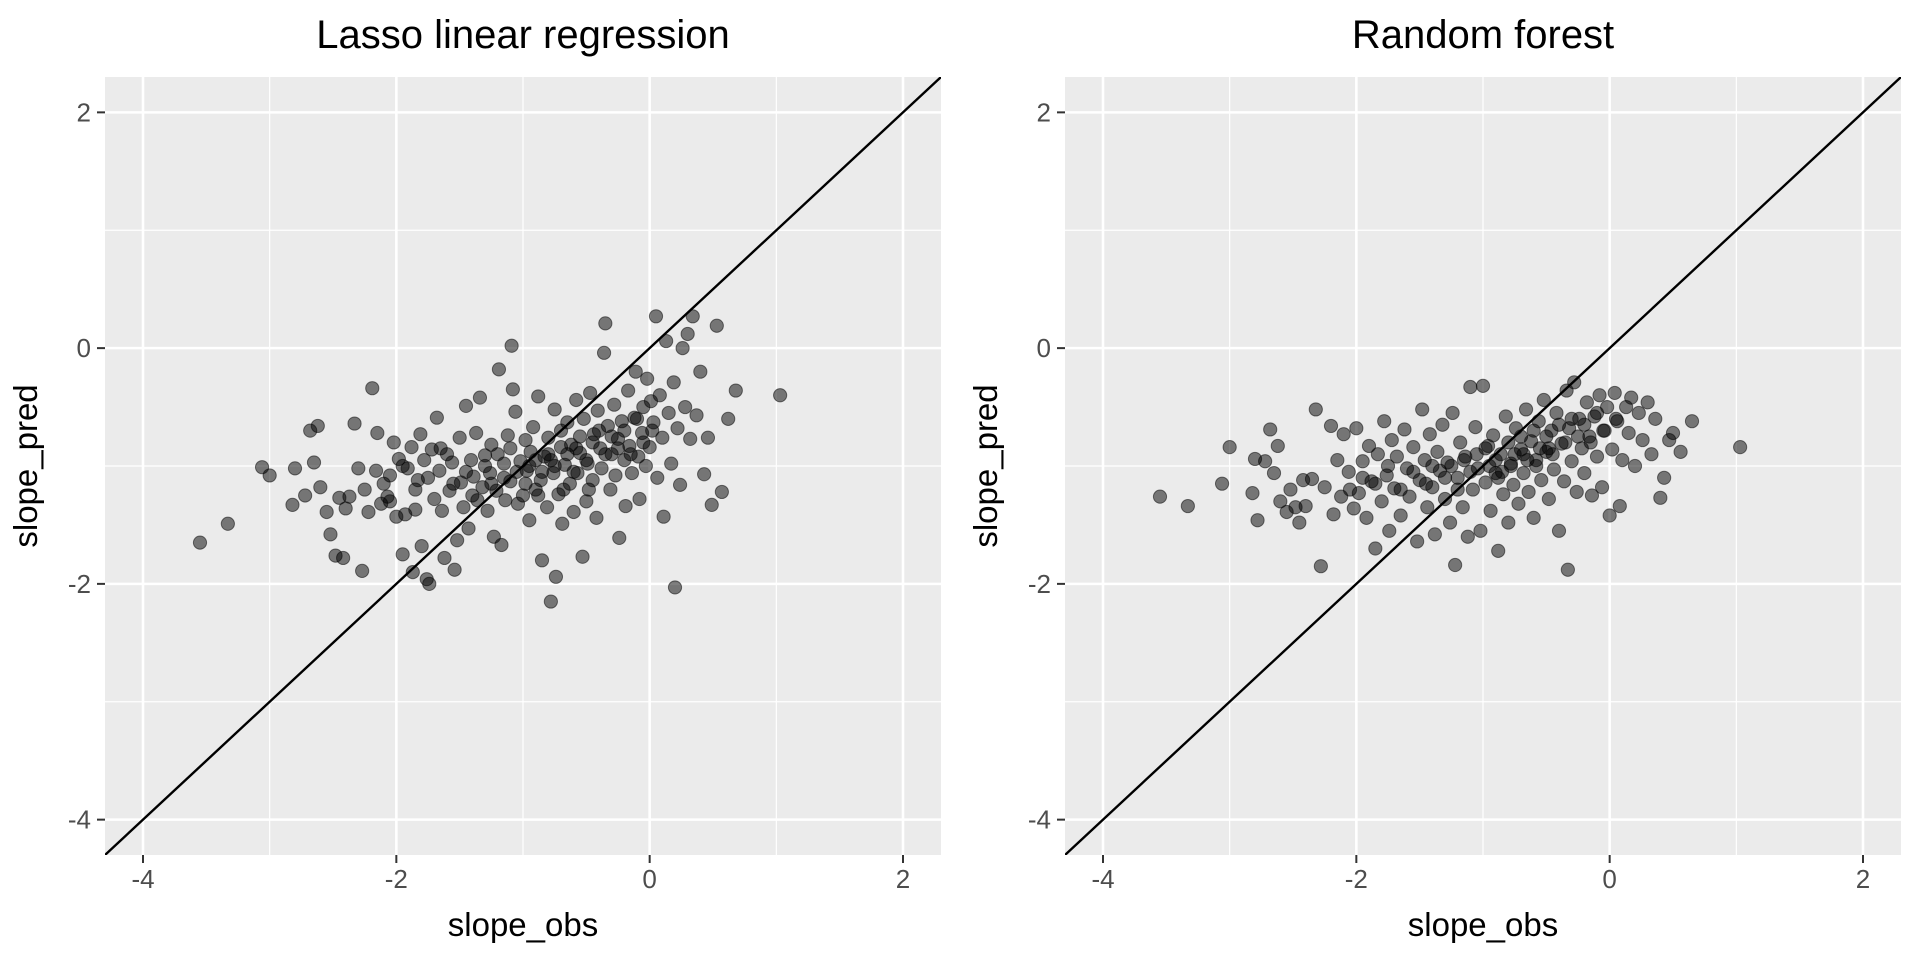  I want to click on panel-title: Lasso linear regression, so click(523, 35).